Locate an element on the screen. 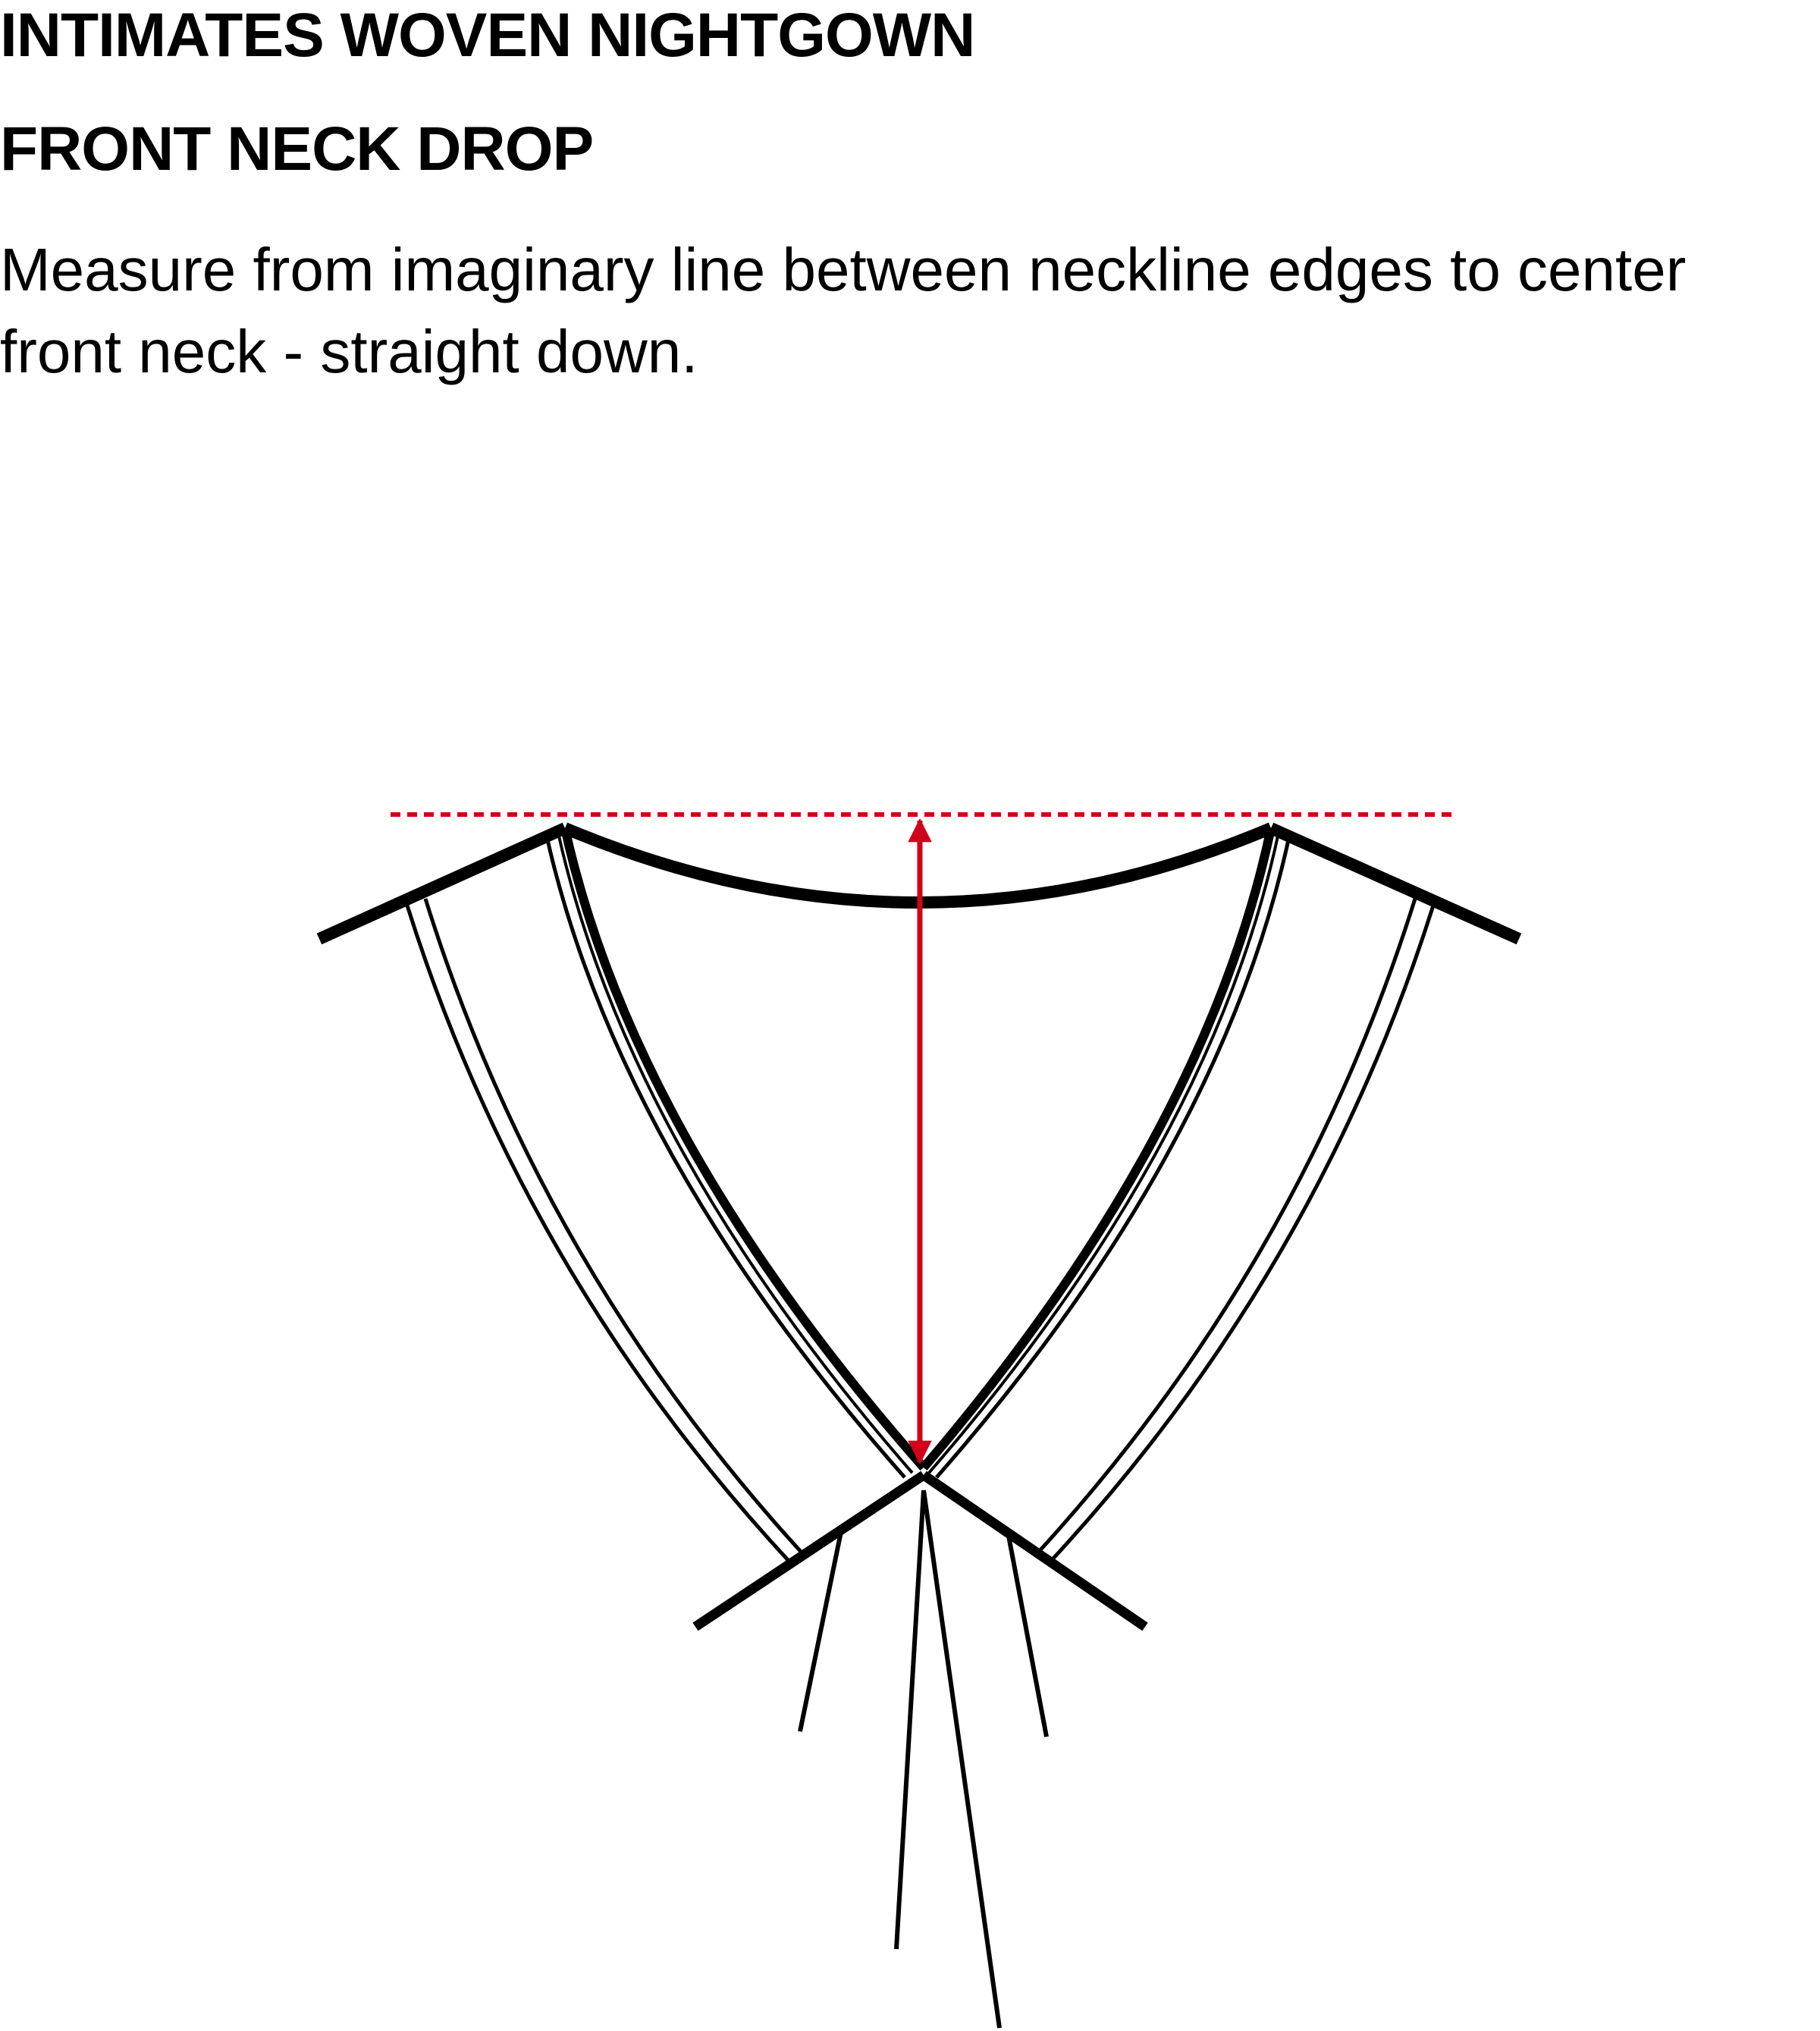 Image resolution: width=1820 pixels, height=2031 pixels. left-shoulder-seam is located at coordinates (442, 883).